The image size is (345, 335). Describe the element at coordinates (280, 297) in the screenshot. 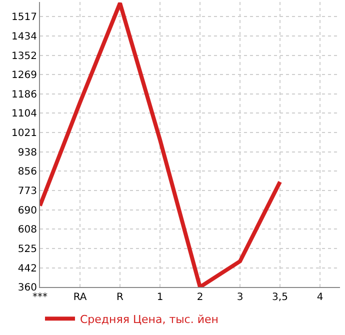

I see `x-tick-label: 3,5` at that location.